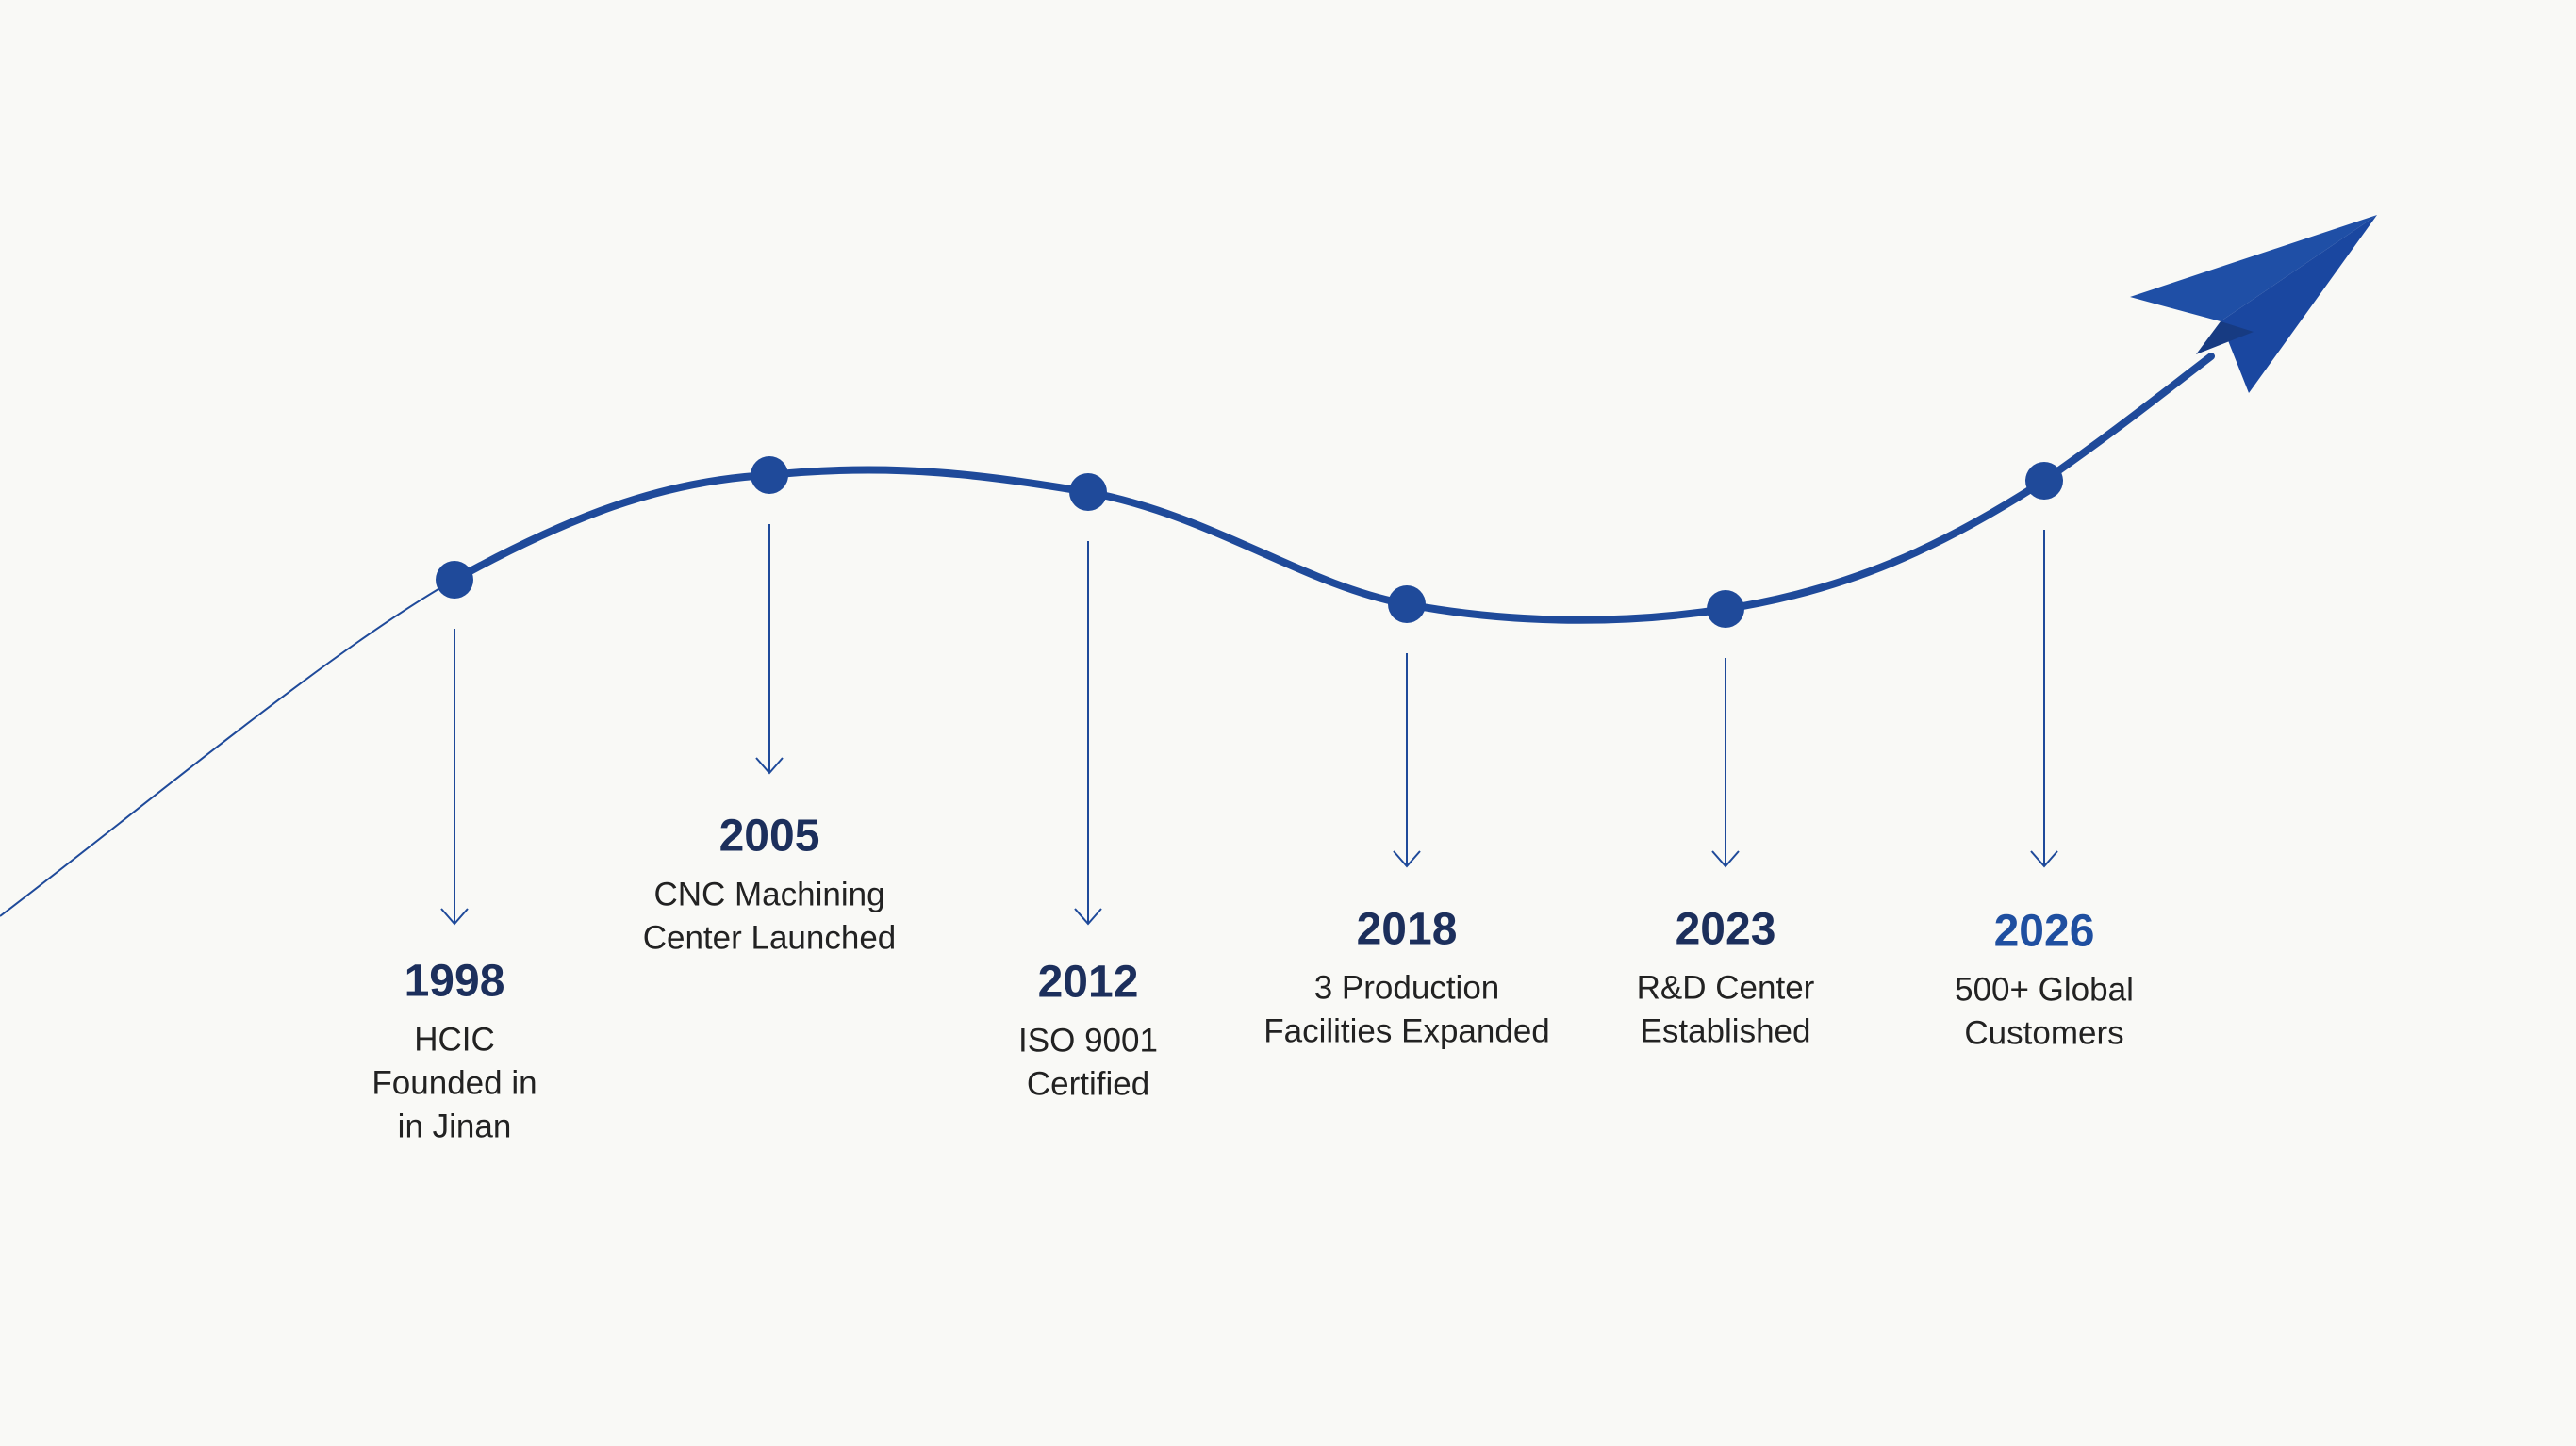  What do you see at coordinates (227, 748) in the screenshot?
I see `curve-tail` at bounding box center [227, 748].